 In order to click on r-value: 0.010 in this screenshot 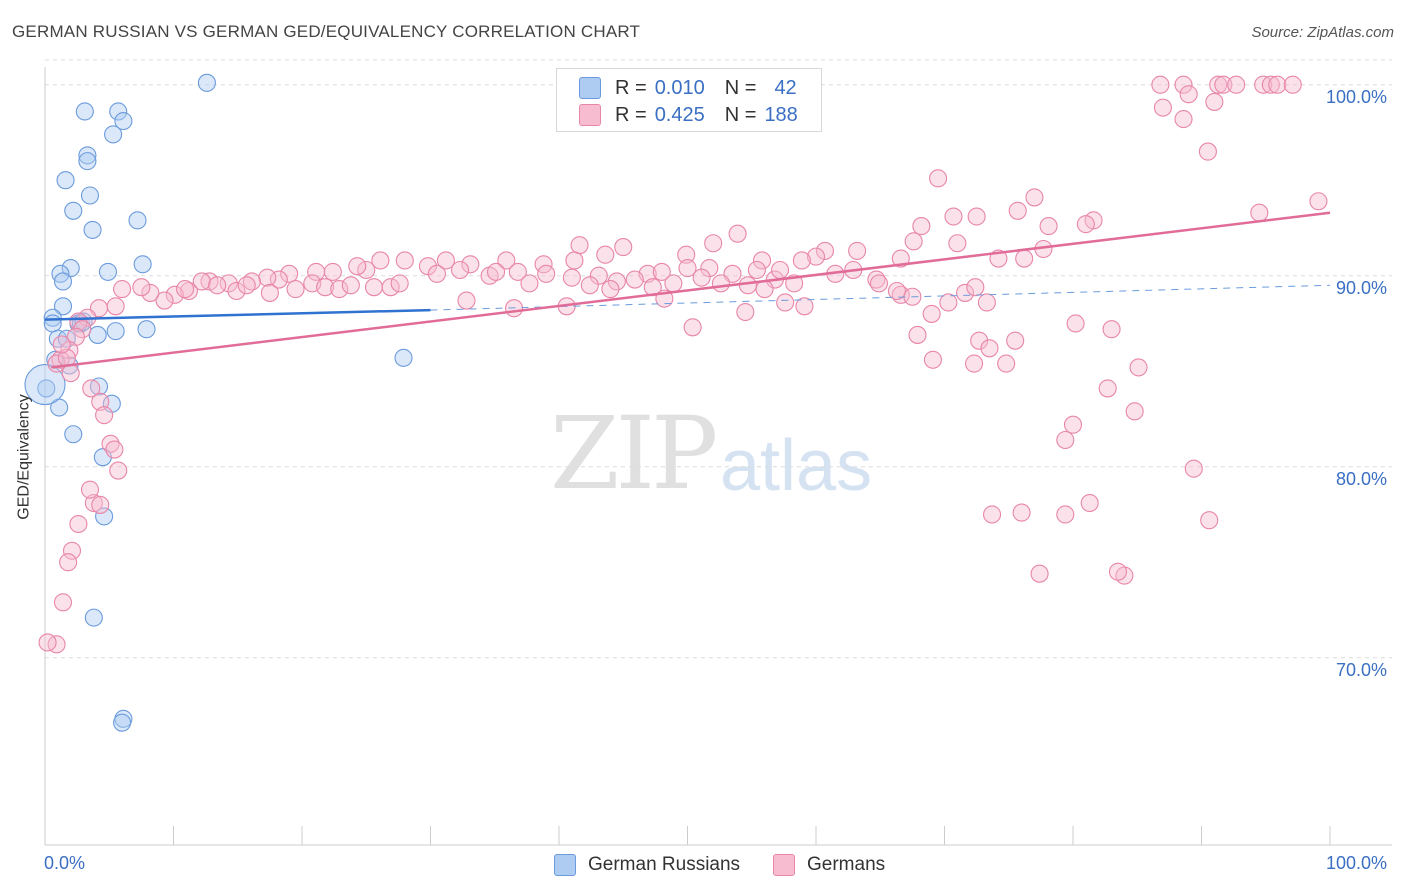, I will do `click(679, 87)`.